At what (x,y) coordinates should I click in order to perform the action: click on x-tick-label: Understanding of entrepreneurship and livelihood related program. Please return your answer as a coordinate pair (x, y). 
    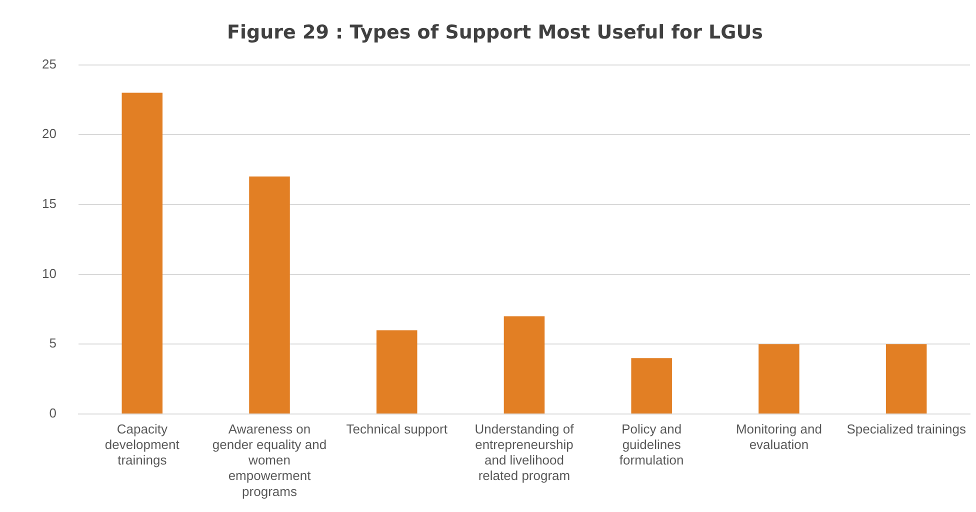
    Looking at the image, I should click on (524, 452).